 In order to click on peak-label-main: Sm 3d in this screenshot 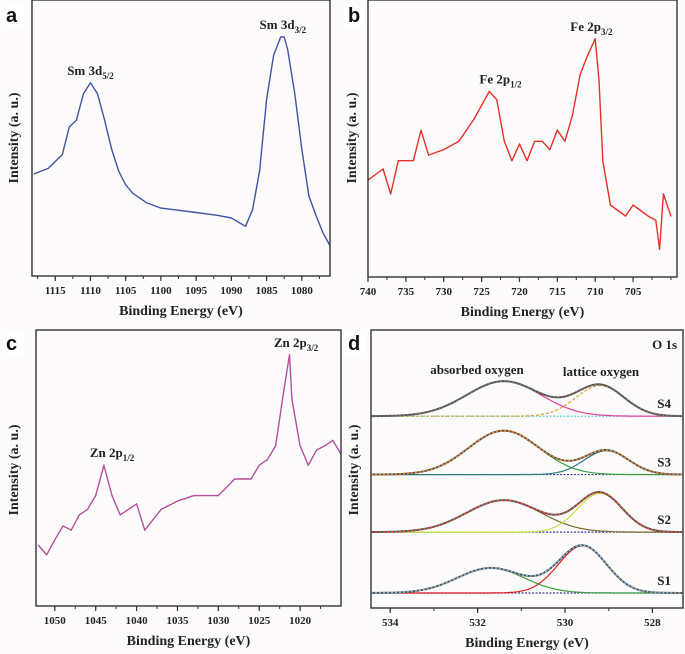, I will do `click(85, 70)`.